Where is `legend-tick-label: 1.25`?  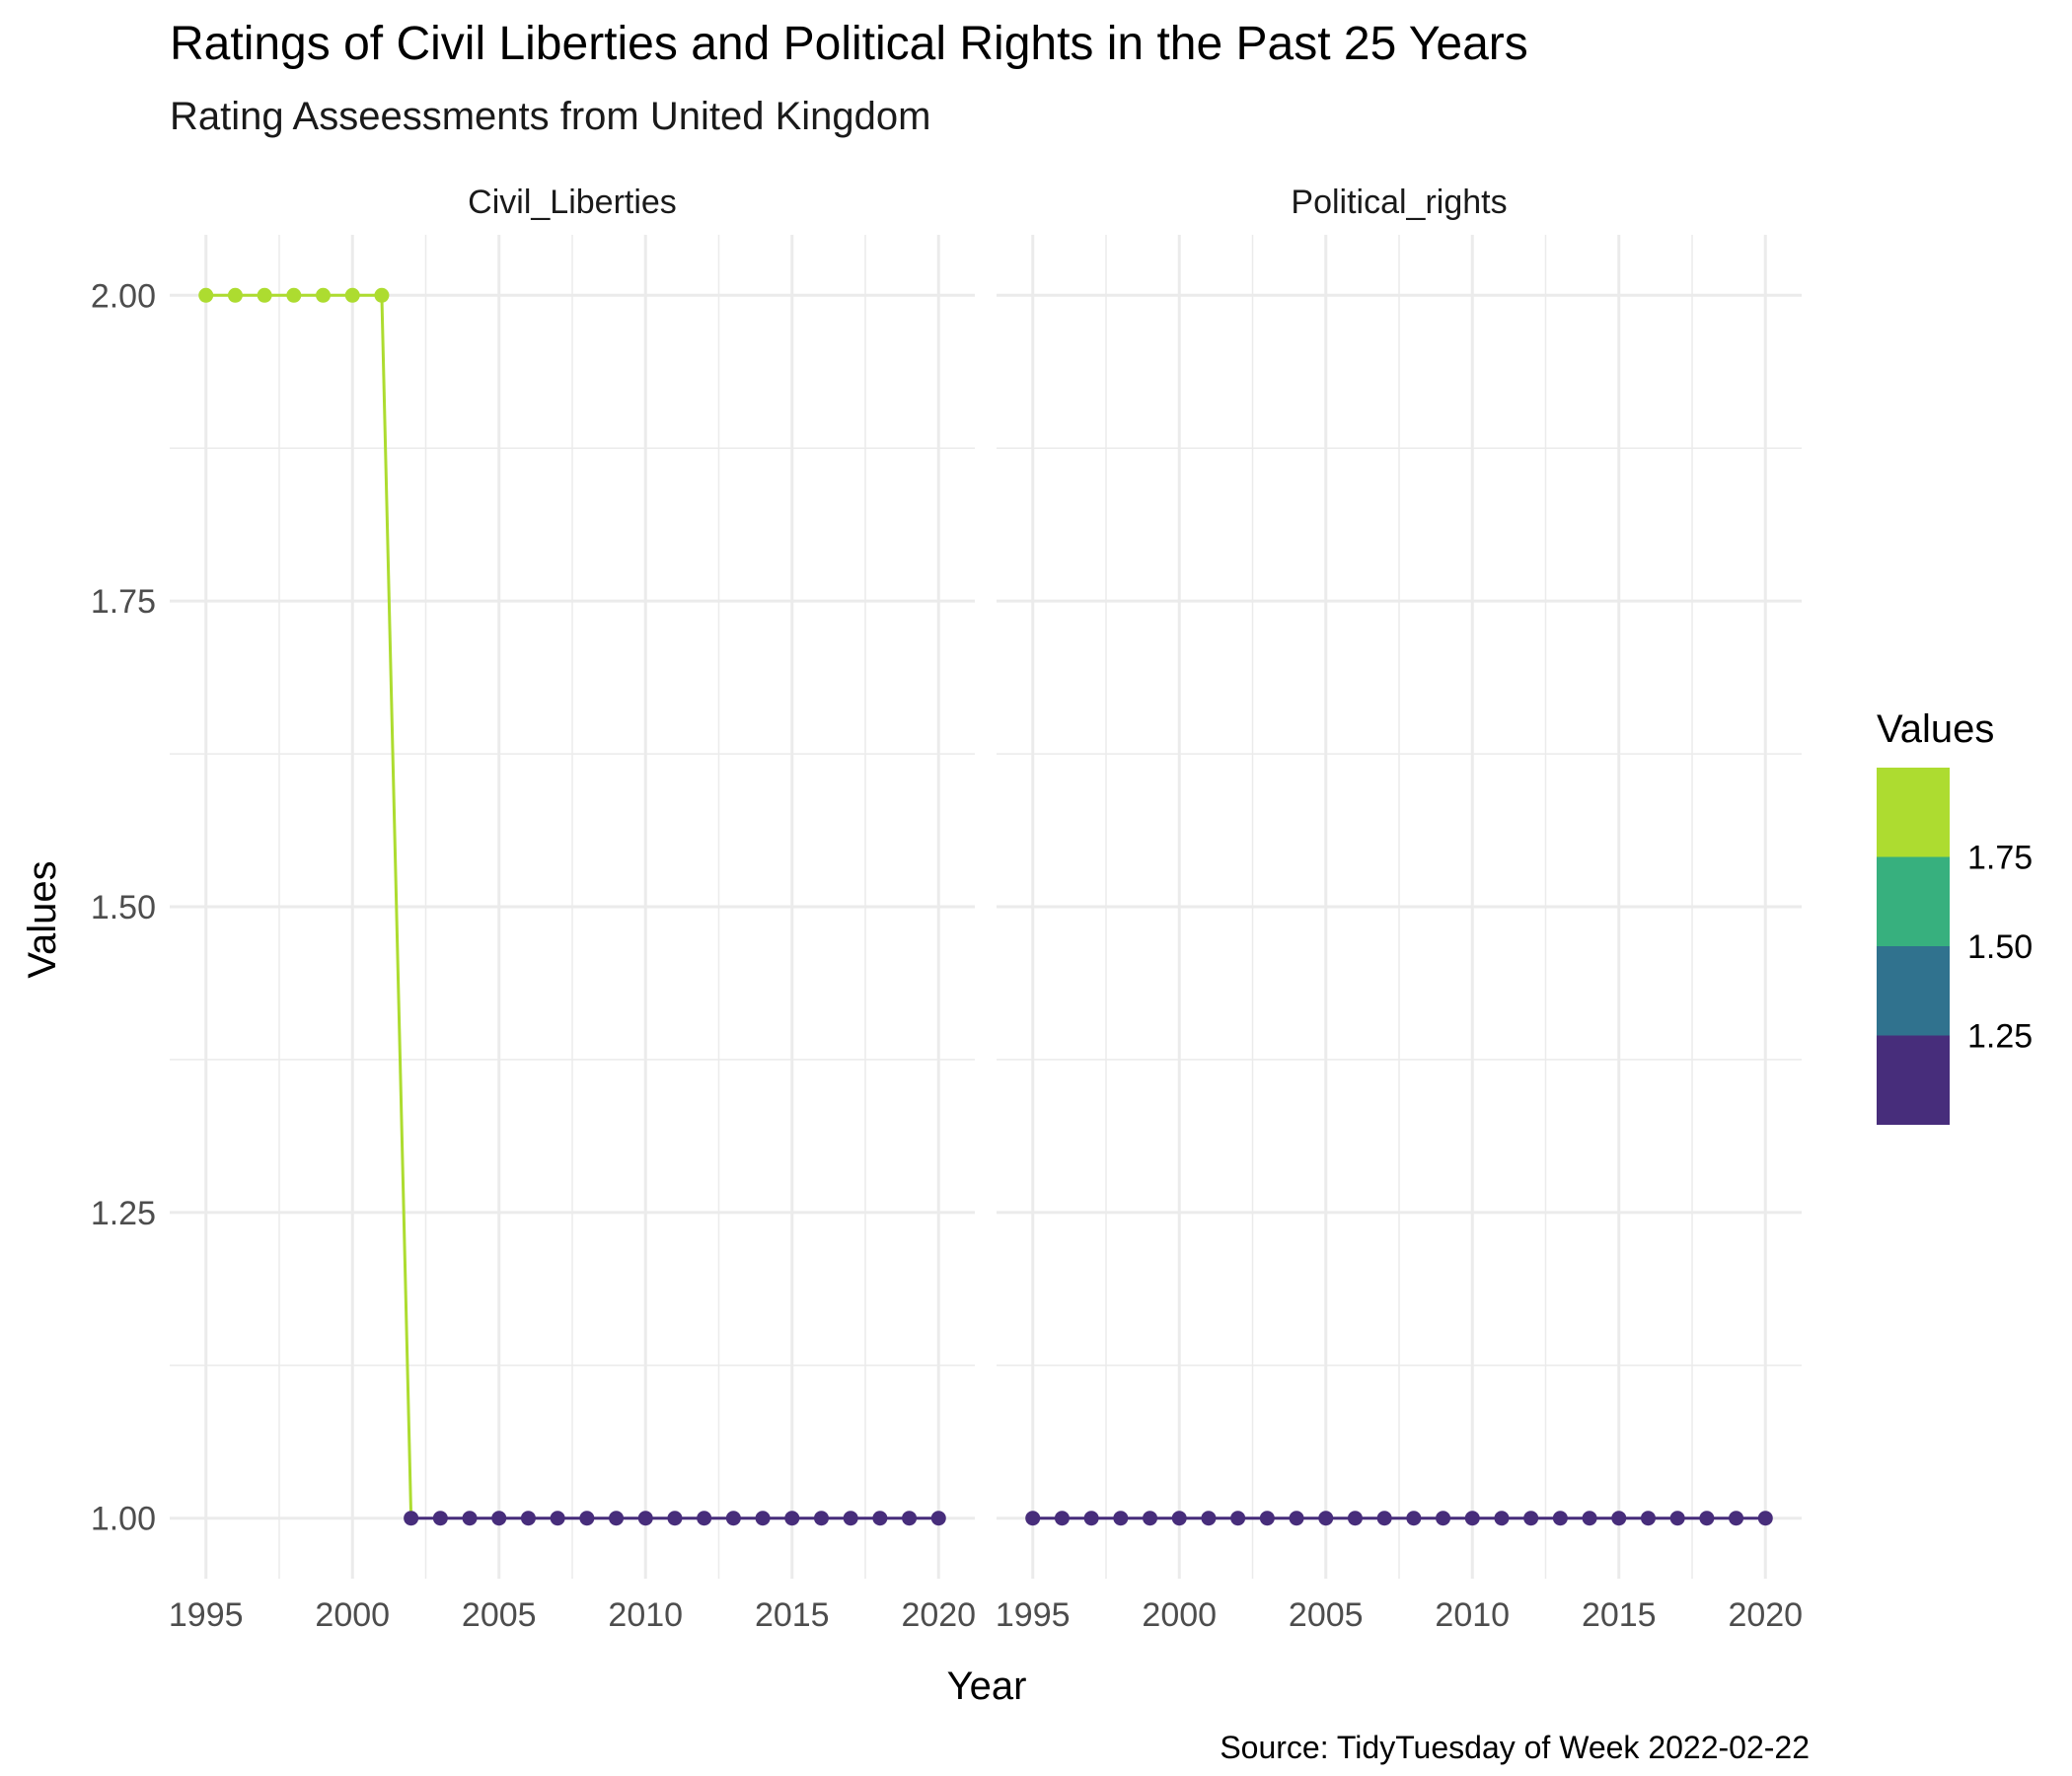
legend-tick-label: 1.25 is located at coordinates (2000, 1037).